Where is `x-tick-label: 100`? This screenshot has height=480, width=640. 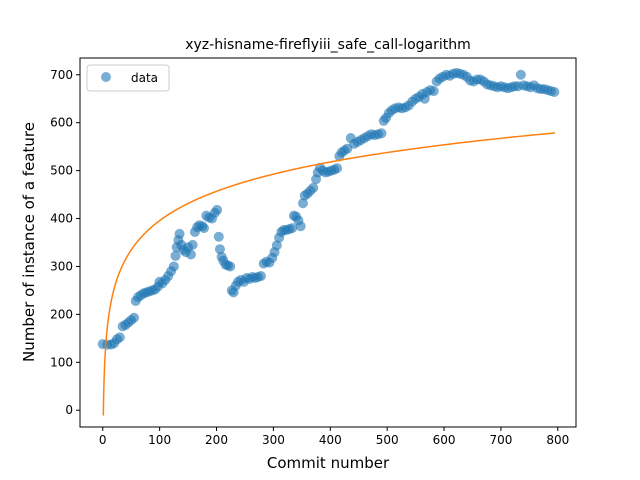 x-tick-label: 100 is located at coordinates (159, 440).